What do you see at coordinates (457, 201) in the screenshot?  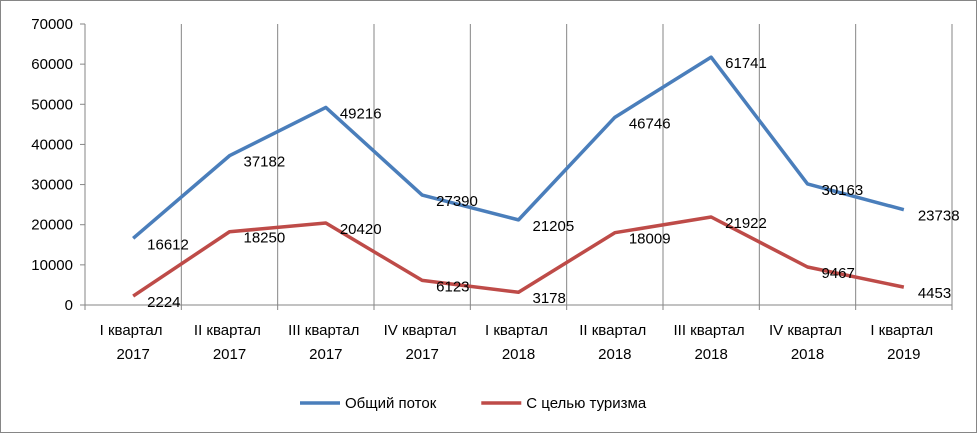 I see `data-label: 27390` at bounding box center [457, 201].